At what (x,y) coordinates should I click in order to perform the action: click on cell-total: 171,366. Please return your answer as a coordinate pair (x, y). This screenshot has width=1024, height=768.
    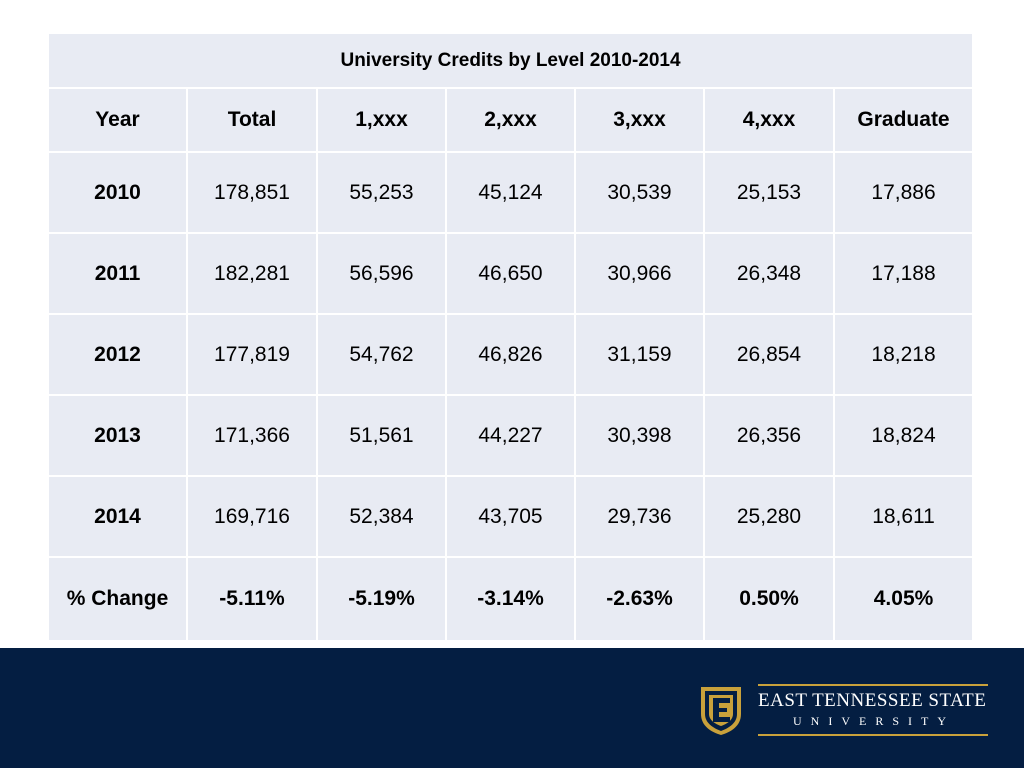
    Looking at the image, I should click on (252, 435).